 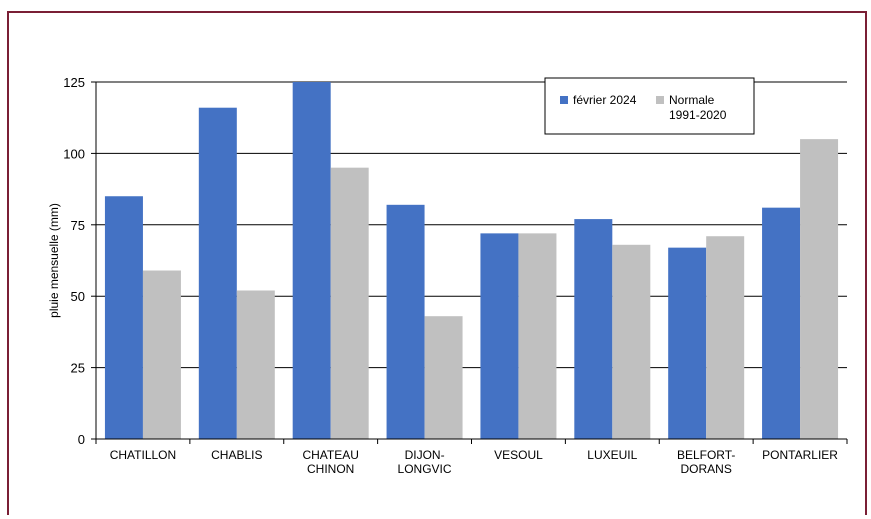 I want to click on y-tick-label: 25, so click(x=78, y=368).